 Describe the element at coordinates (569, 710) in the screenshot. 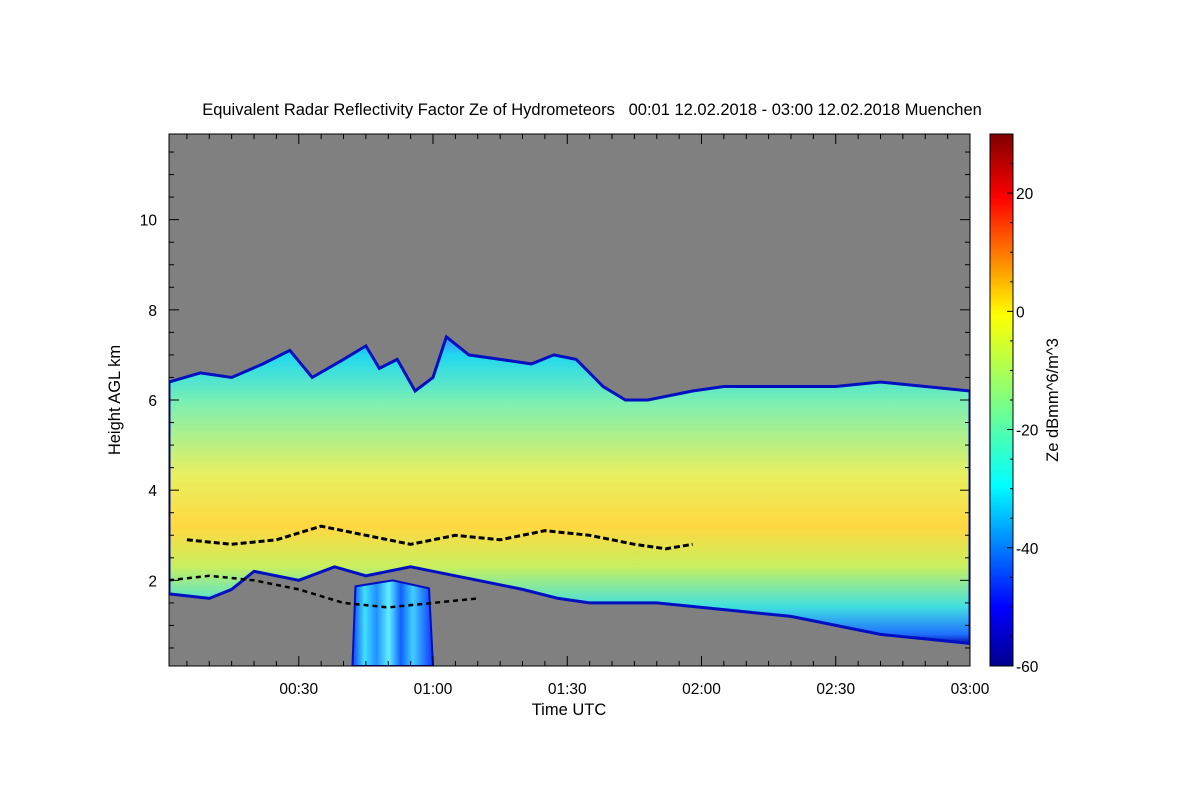

I see `x-axis-label: Time UTC` at that location.